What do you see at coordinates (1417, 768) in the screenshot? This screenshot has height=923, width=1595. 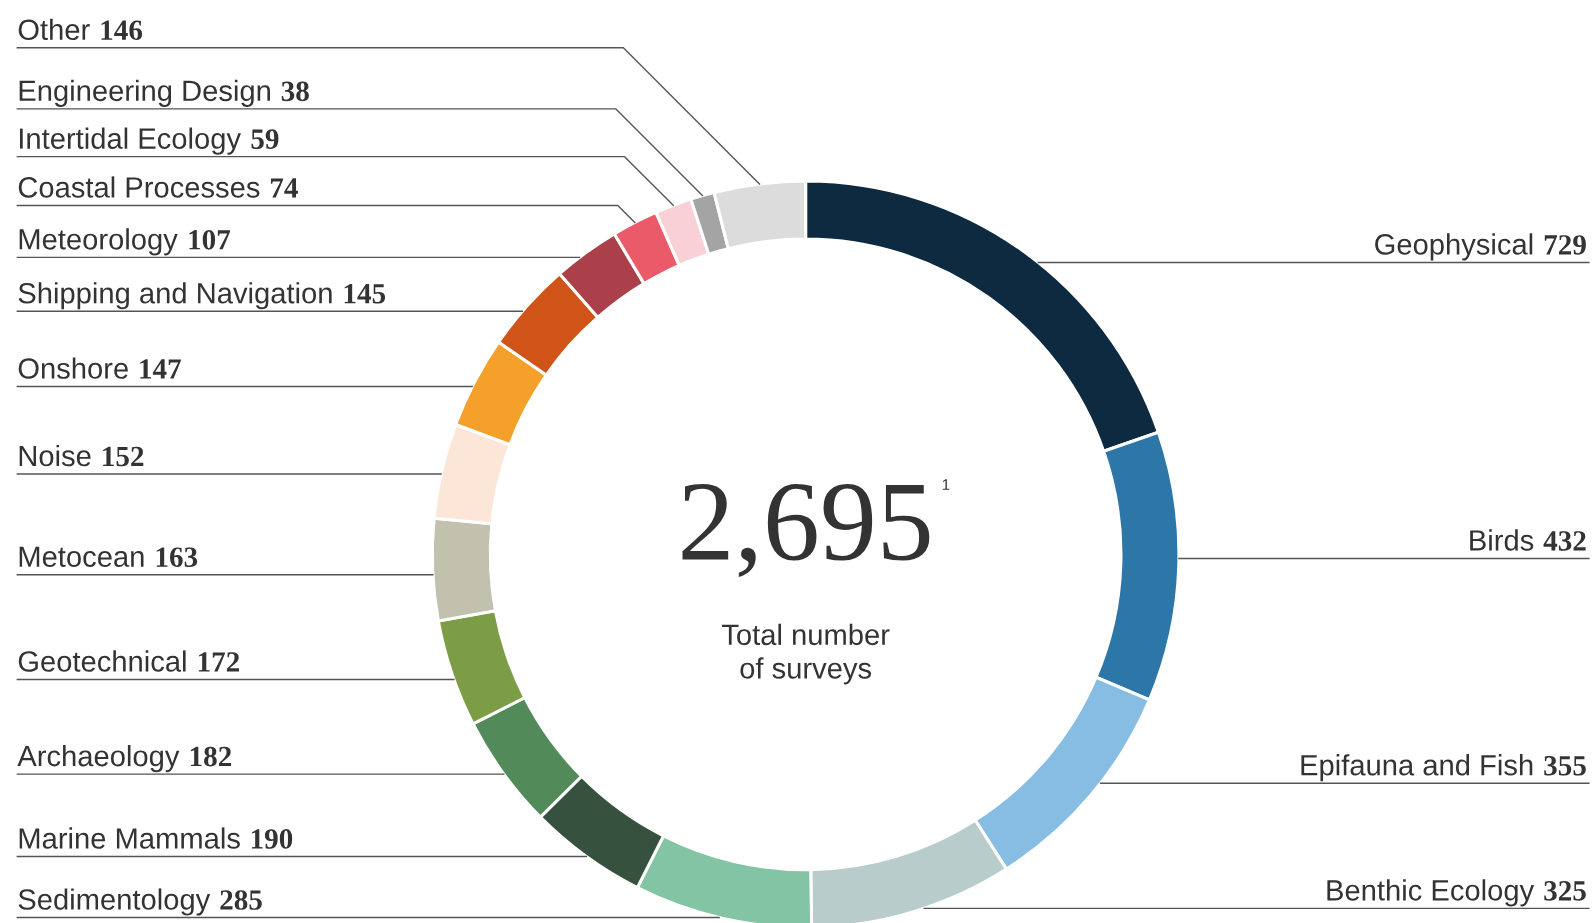 I see `slice-label: Epifauna and Fish` at bounding box center [1417, 768].